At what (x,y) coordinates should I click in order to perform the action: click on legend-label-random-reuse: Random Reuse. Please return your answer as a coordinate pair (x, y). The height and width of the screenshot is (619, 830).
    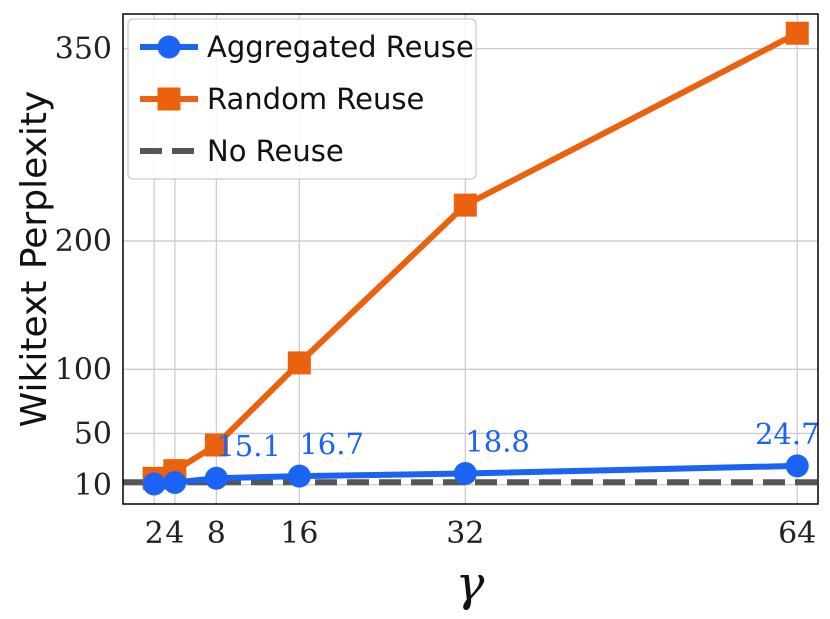
    Looking at the image, I should click on (315, 99).